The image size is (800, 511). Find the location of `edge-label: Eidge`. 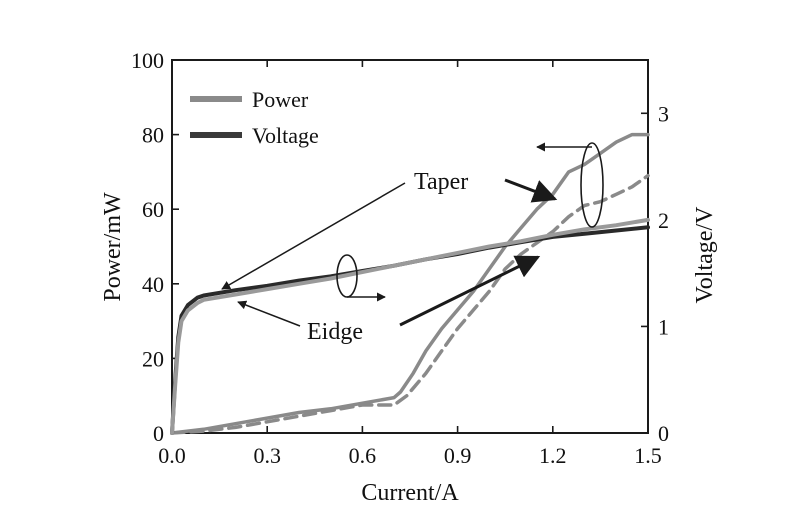

edge-label: Eidge is located at coordinates (335, 332).